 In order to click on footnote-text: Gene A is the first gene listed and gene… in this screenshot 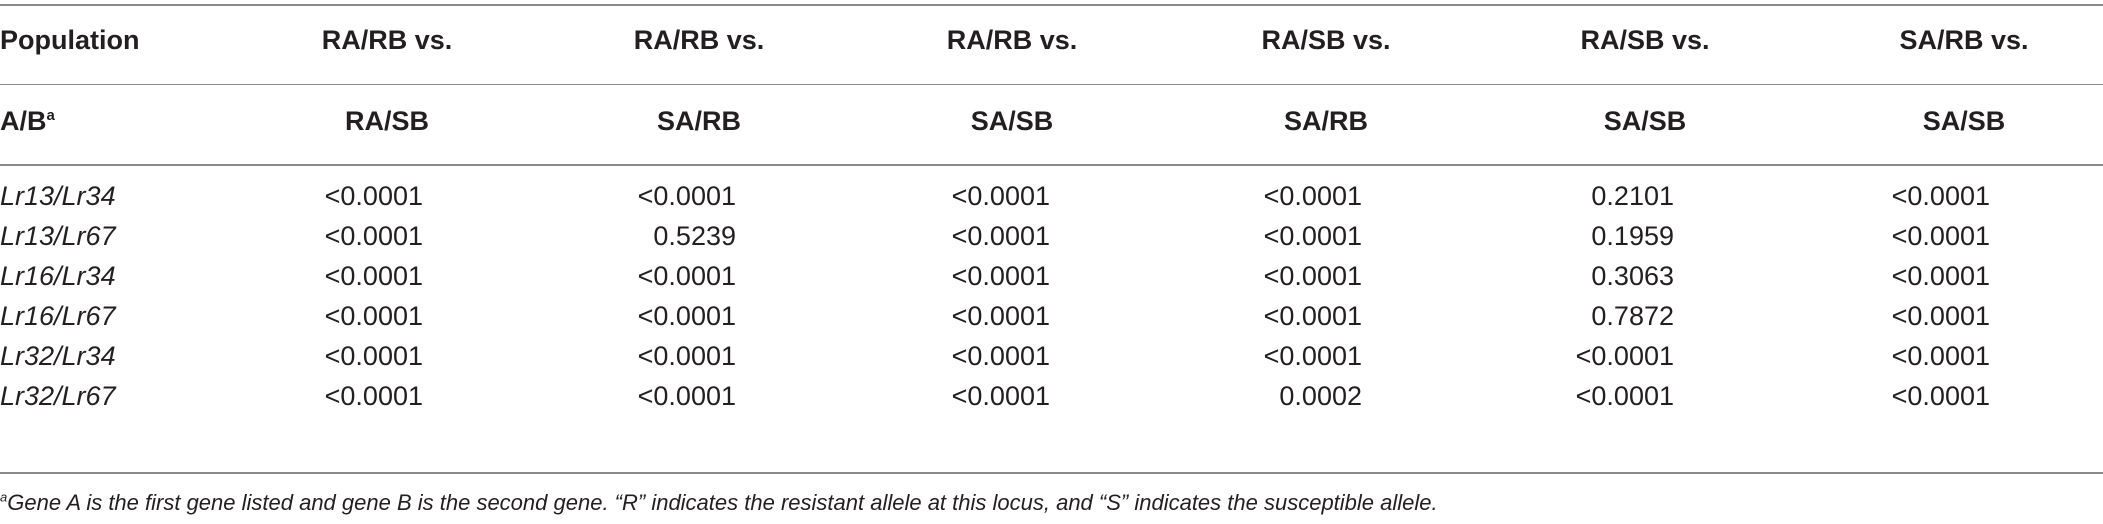, I will do `click(722, 502)`.